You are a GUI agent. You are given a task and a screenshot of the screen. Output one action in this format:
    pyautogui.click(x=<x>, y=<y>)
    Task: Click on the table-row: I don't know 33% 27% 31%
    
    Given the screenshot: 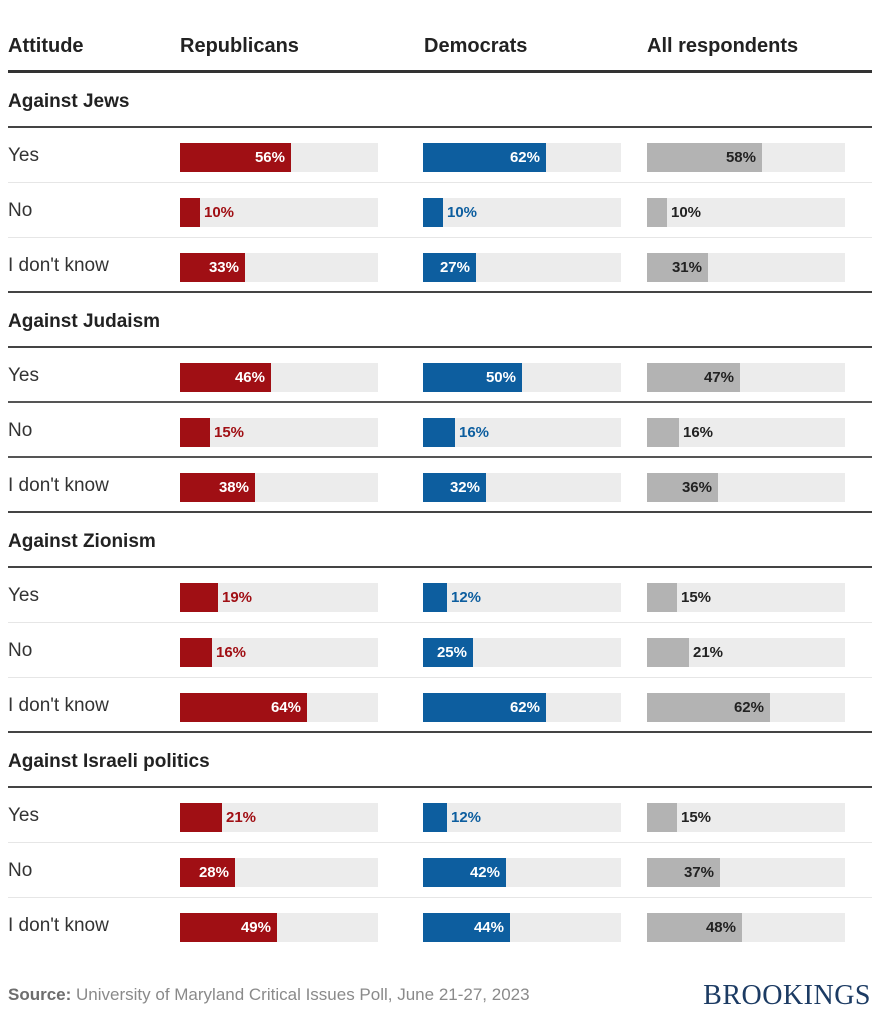 What is the action you would take?
    pyautogui.click(x=440, y=265)
    